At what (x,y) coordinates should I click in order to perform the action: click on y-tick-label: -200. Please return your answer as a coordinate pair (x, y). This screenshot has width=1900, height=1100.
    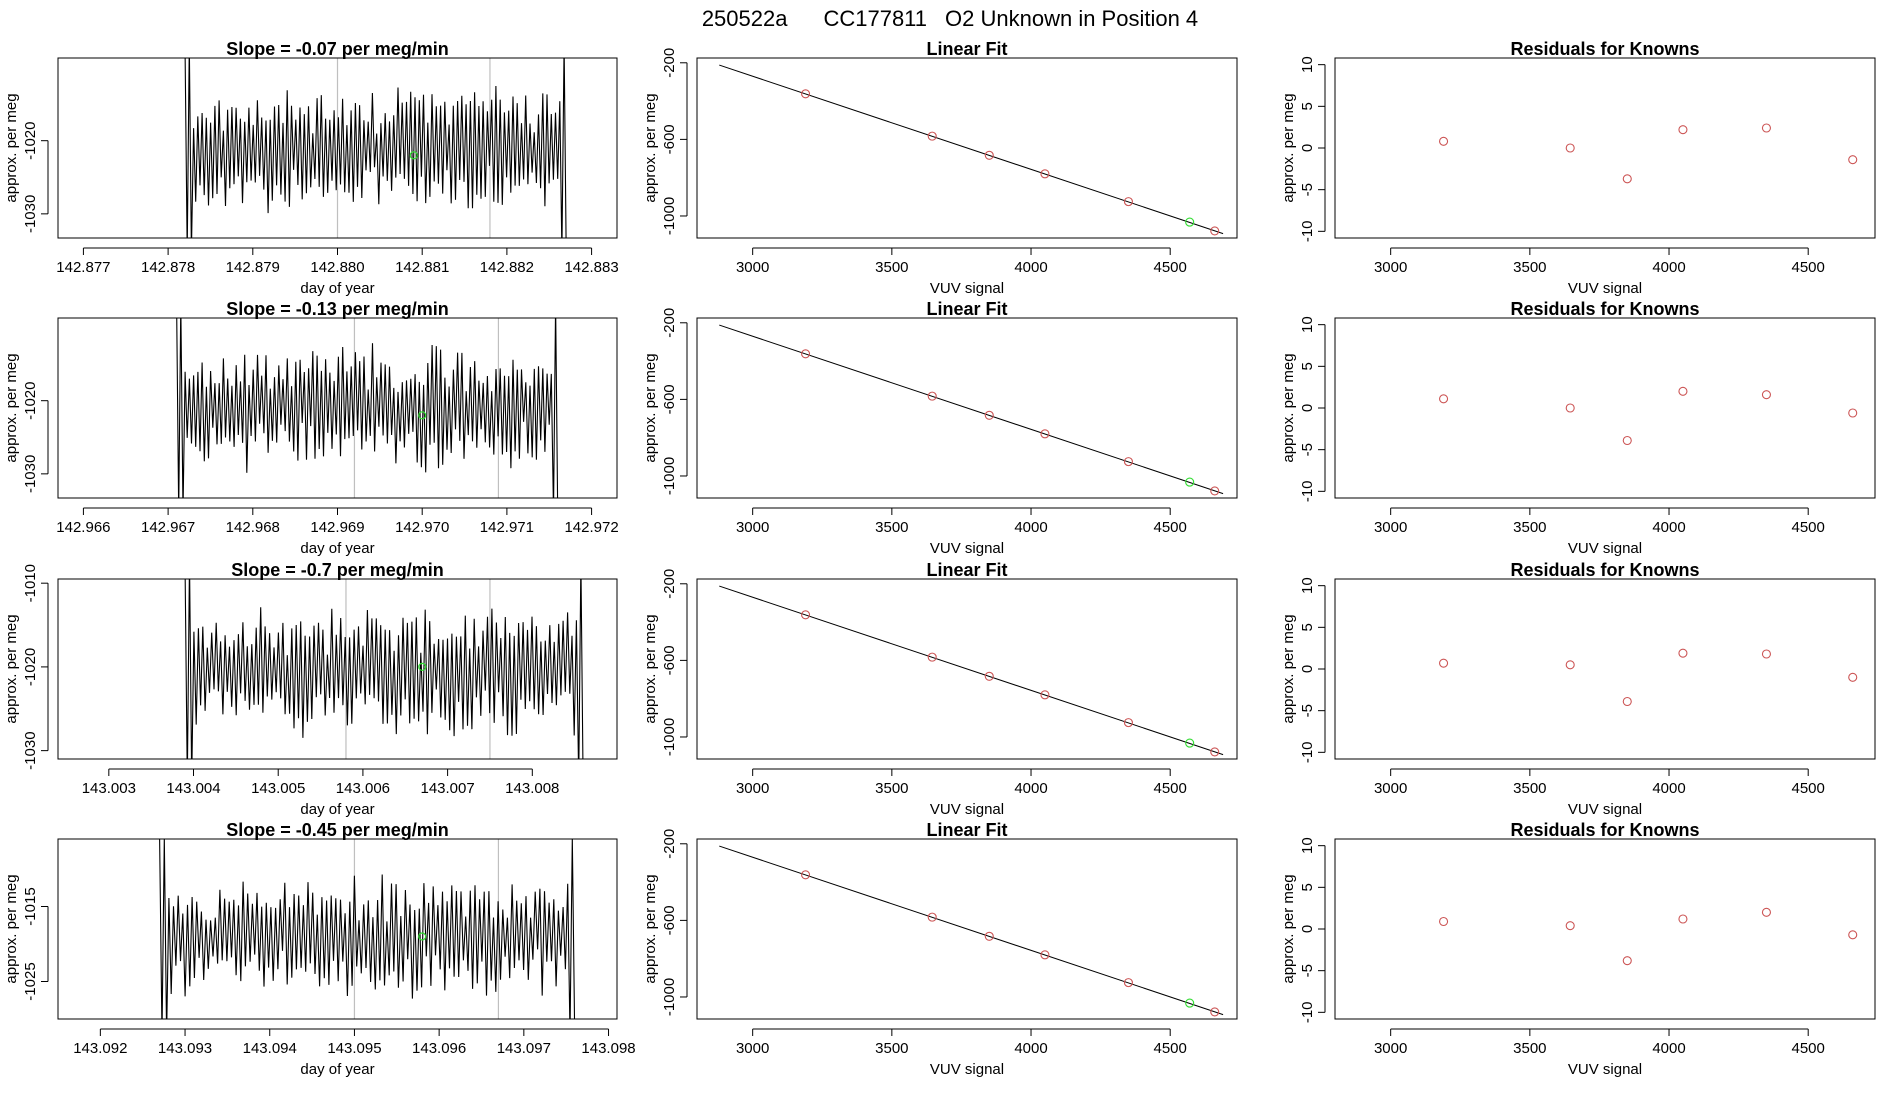
    Looking at the image, I should click on (669, 63).